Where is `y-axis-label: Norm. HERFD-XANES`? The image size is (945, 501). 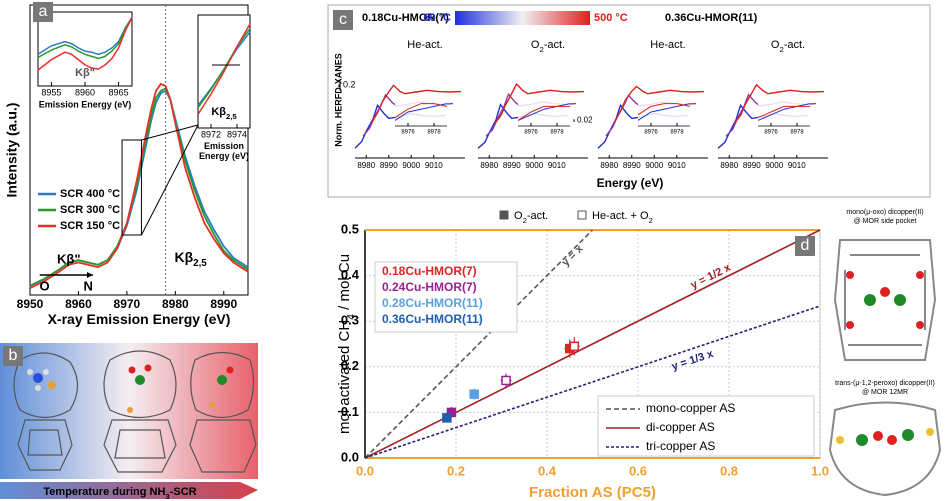 y-axis-label: Norm. HERFD-XANES is located at coordinates (338, 100).